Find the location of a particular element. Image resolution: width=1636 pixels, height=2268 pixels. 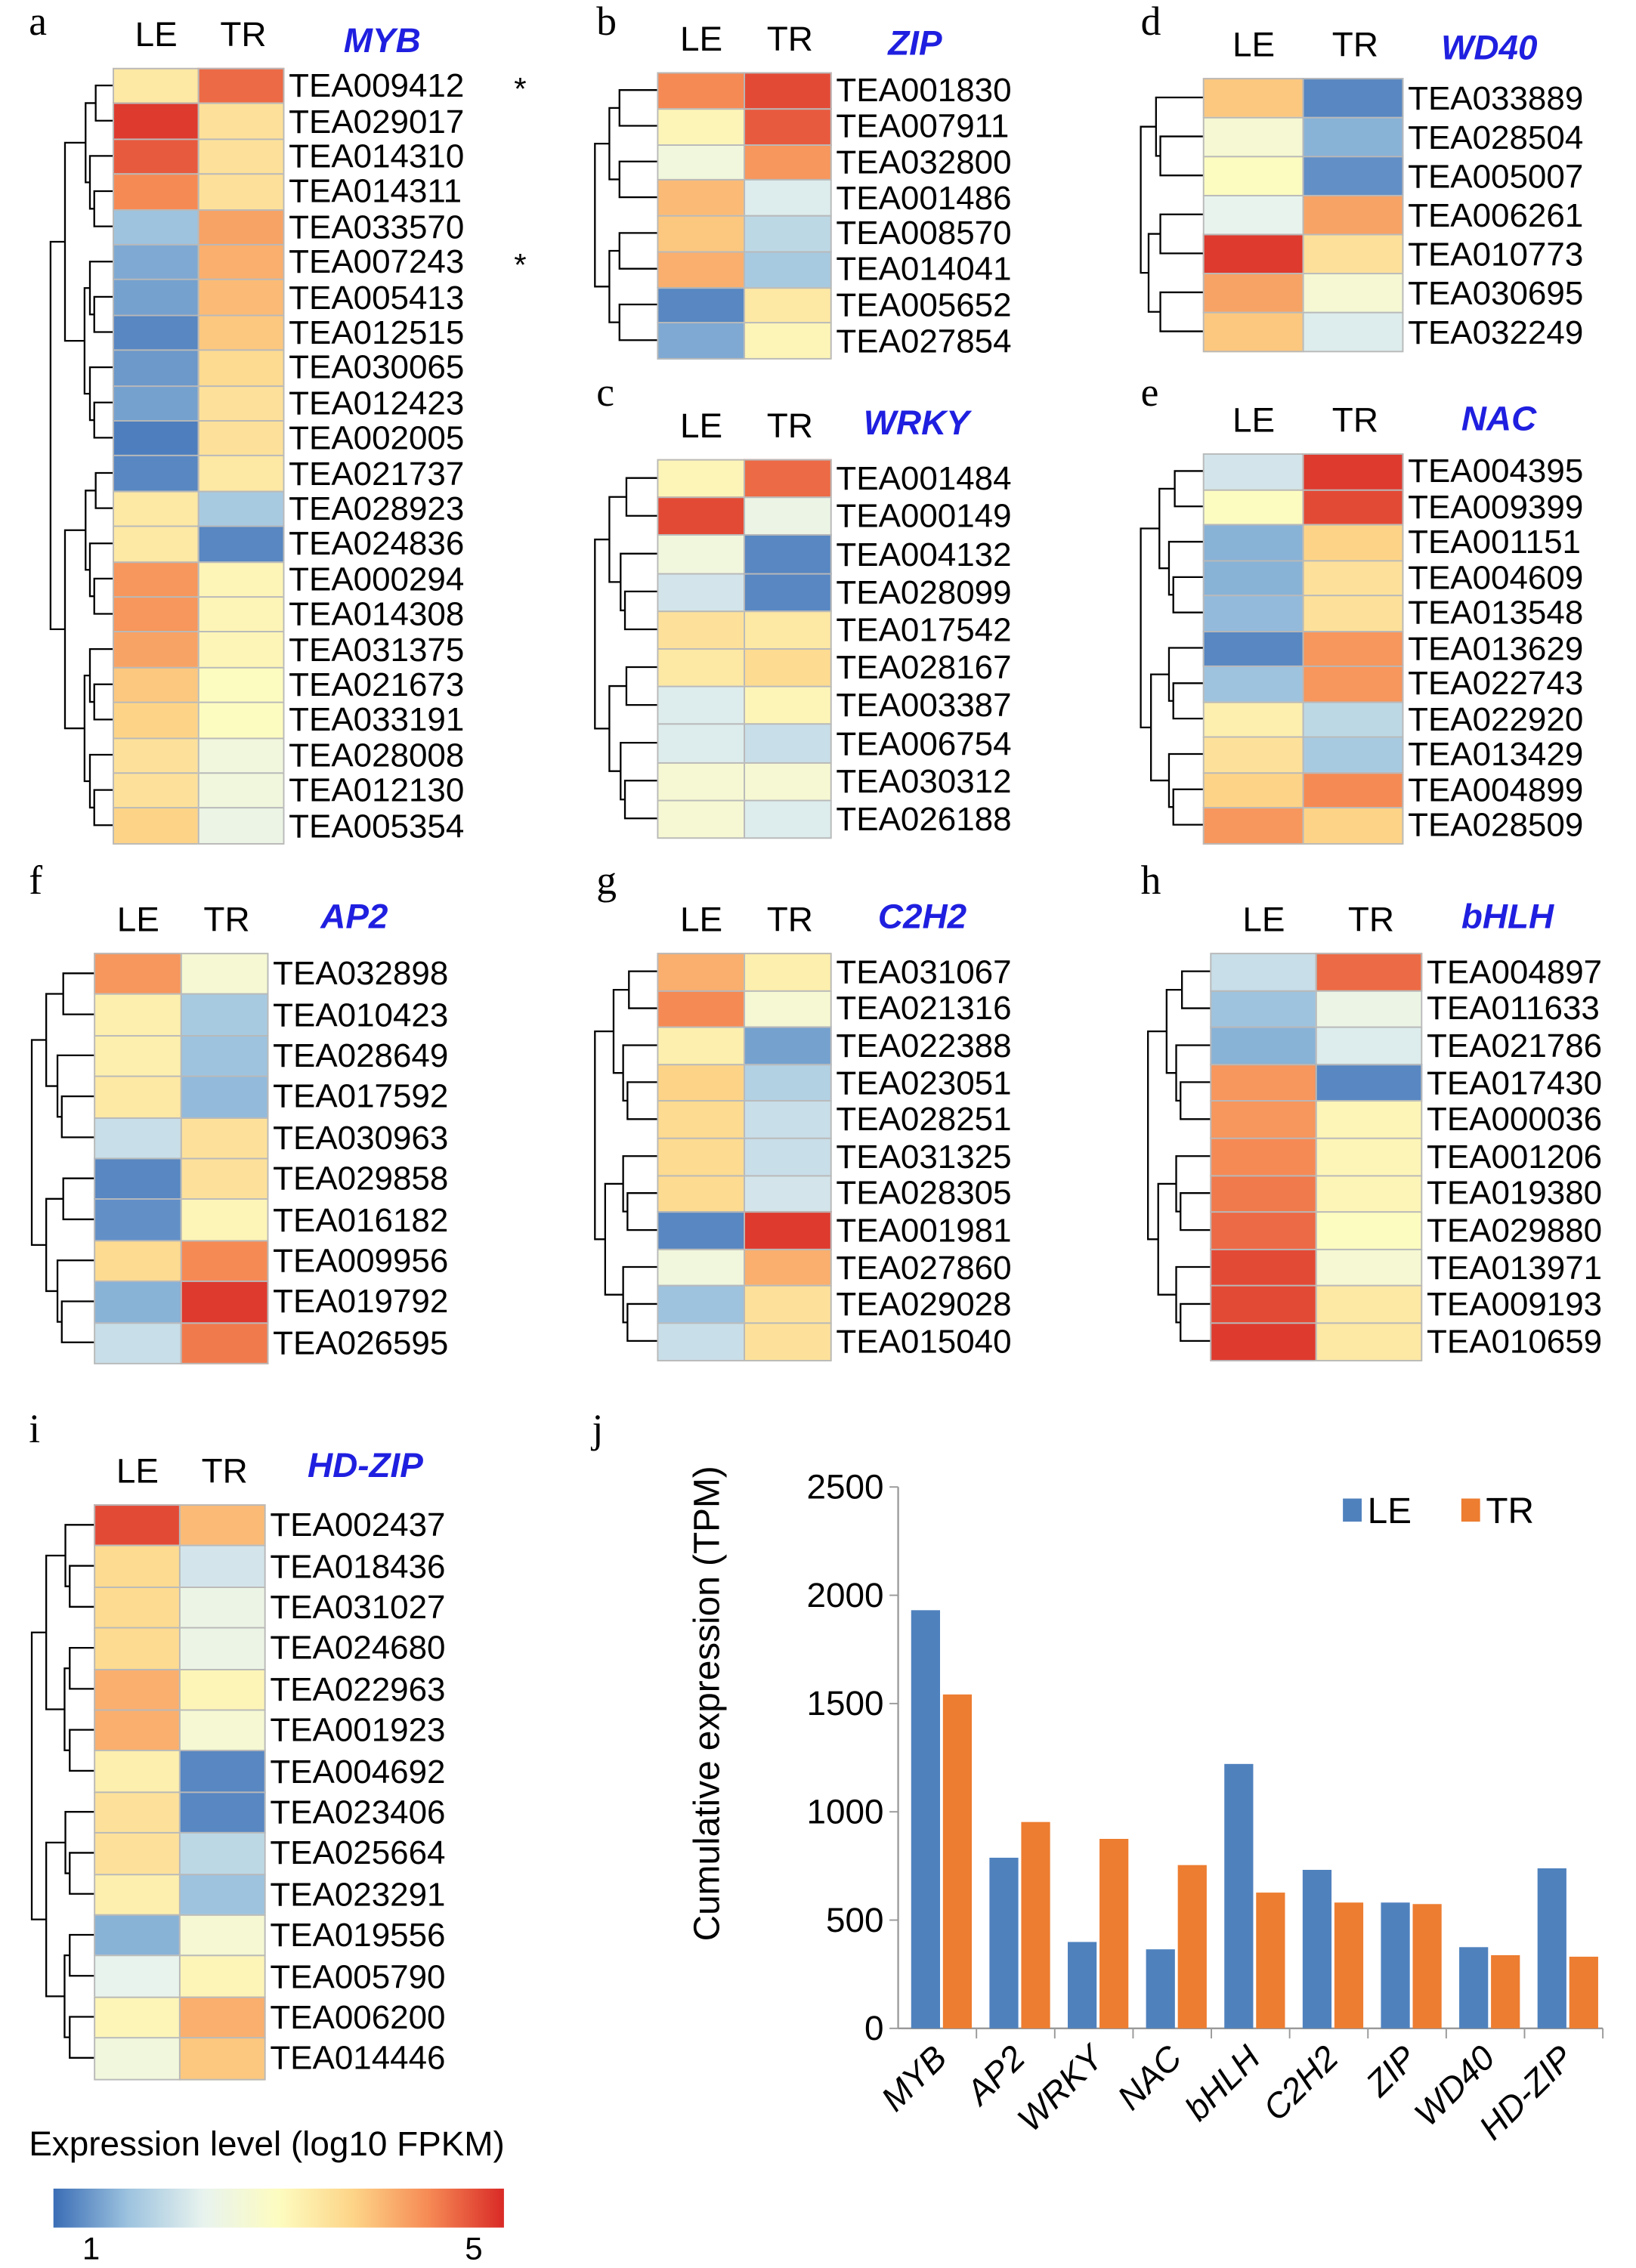

gene-label: TEA014310 is located at coordinates (377, 156).